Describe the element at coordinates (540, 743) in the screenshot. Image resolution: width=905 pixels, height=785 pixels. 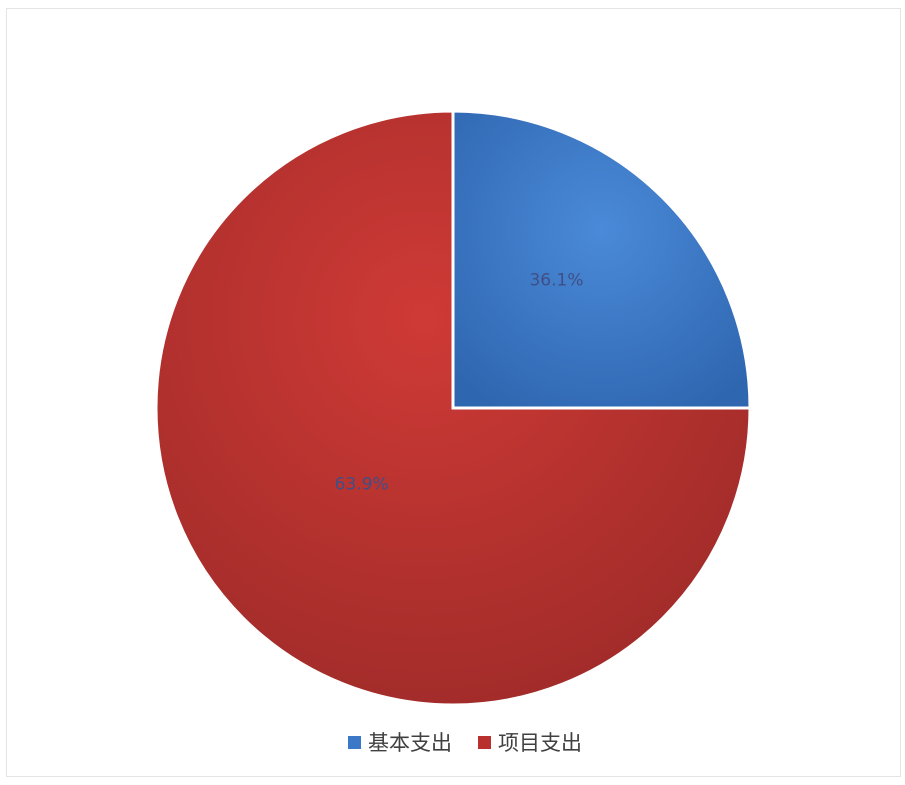
I see `legend-label-1: 项目支出` at that location.